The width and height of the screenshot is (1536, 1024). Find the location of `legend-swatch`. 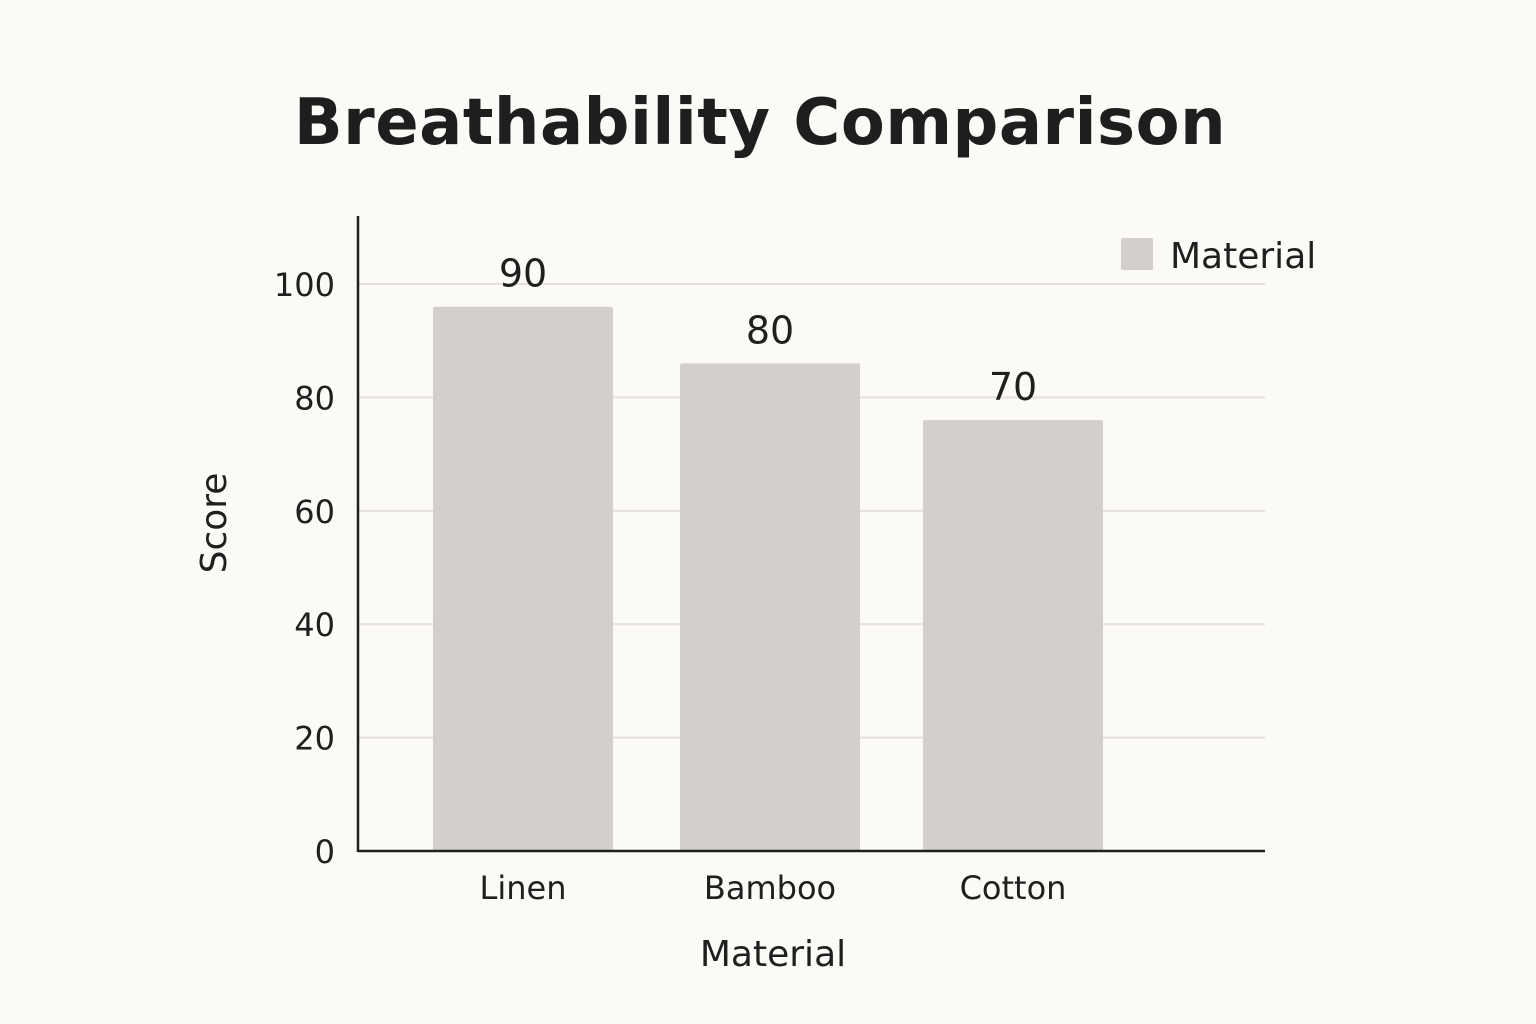

legend-swatch is located at coordinates (1137, 254).